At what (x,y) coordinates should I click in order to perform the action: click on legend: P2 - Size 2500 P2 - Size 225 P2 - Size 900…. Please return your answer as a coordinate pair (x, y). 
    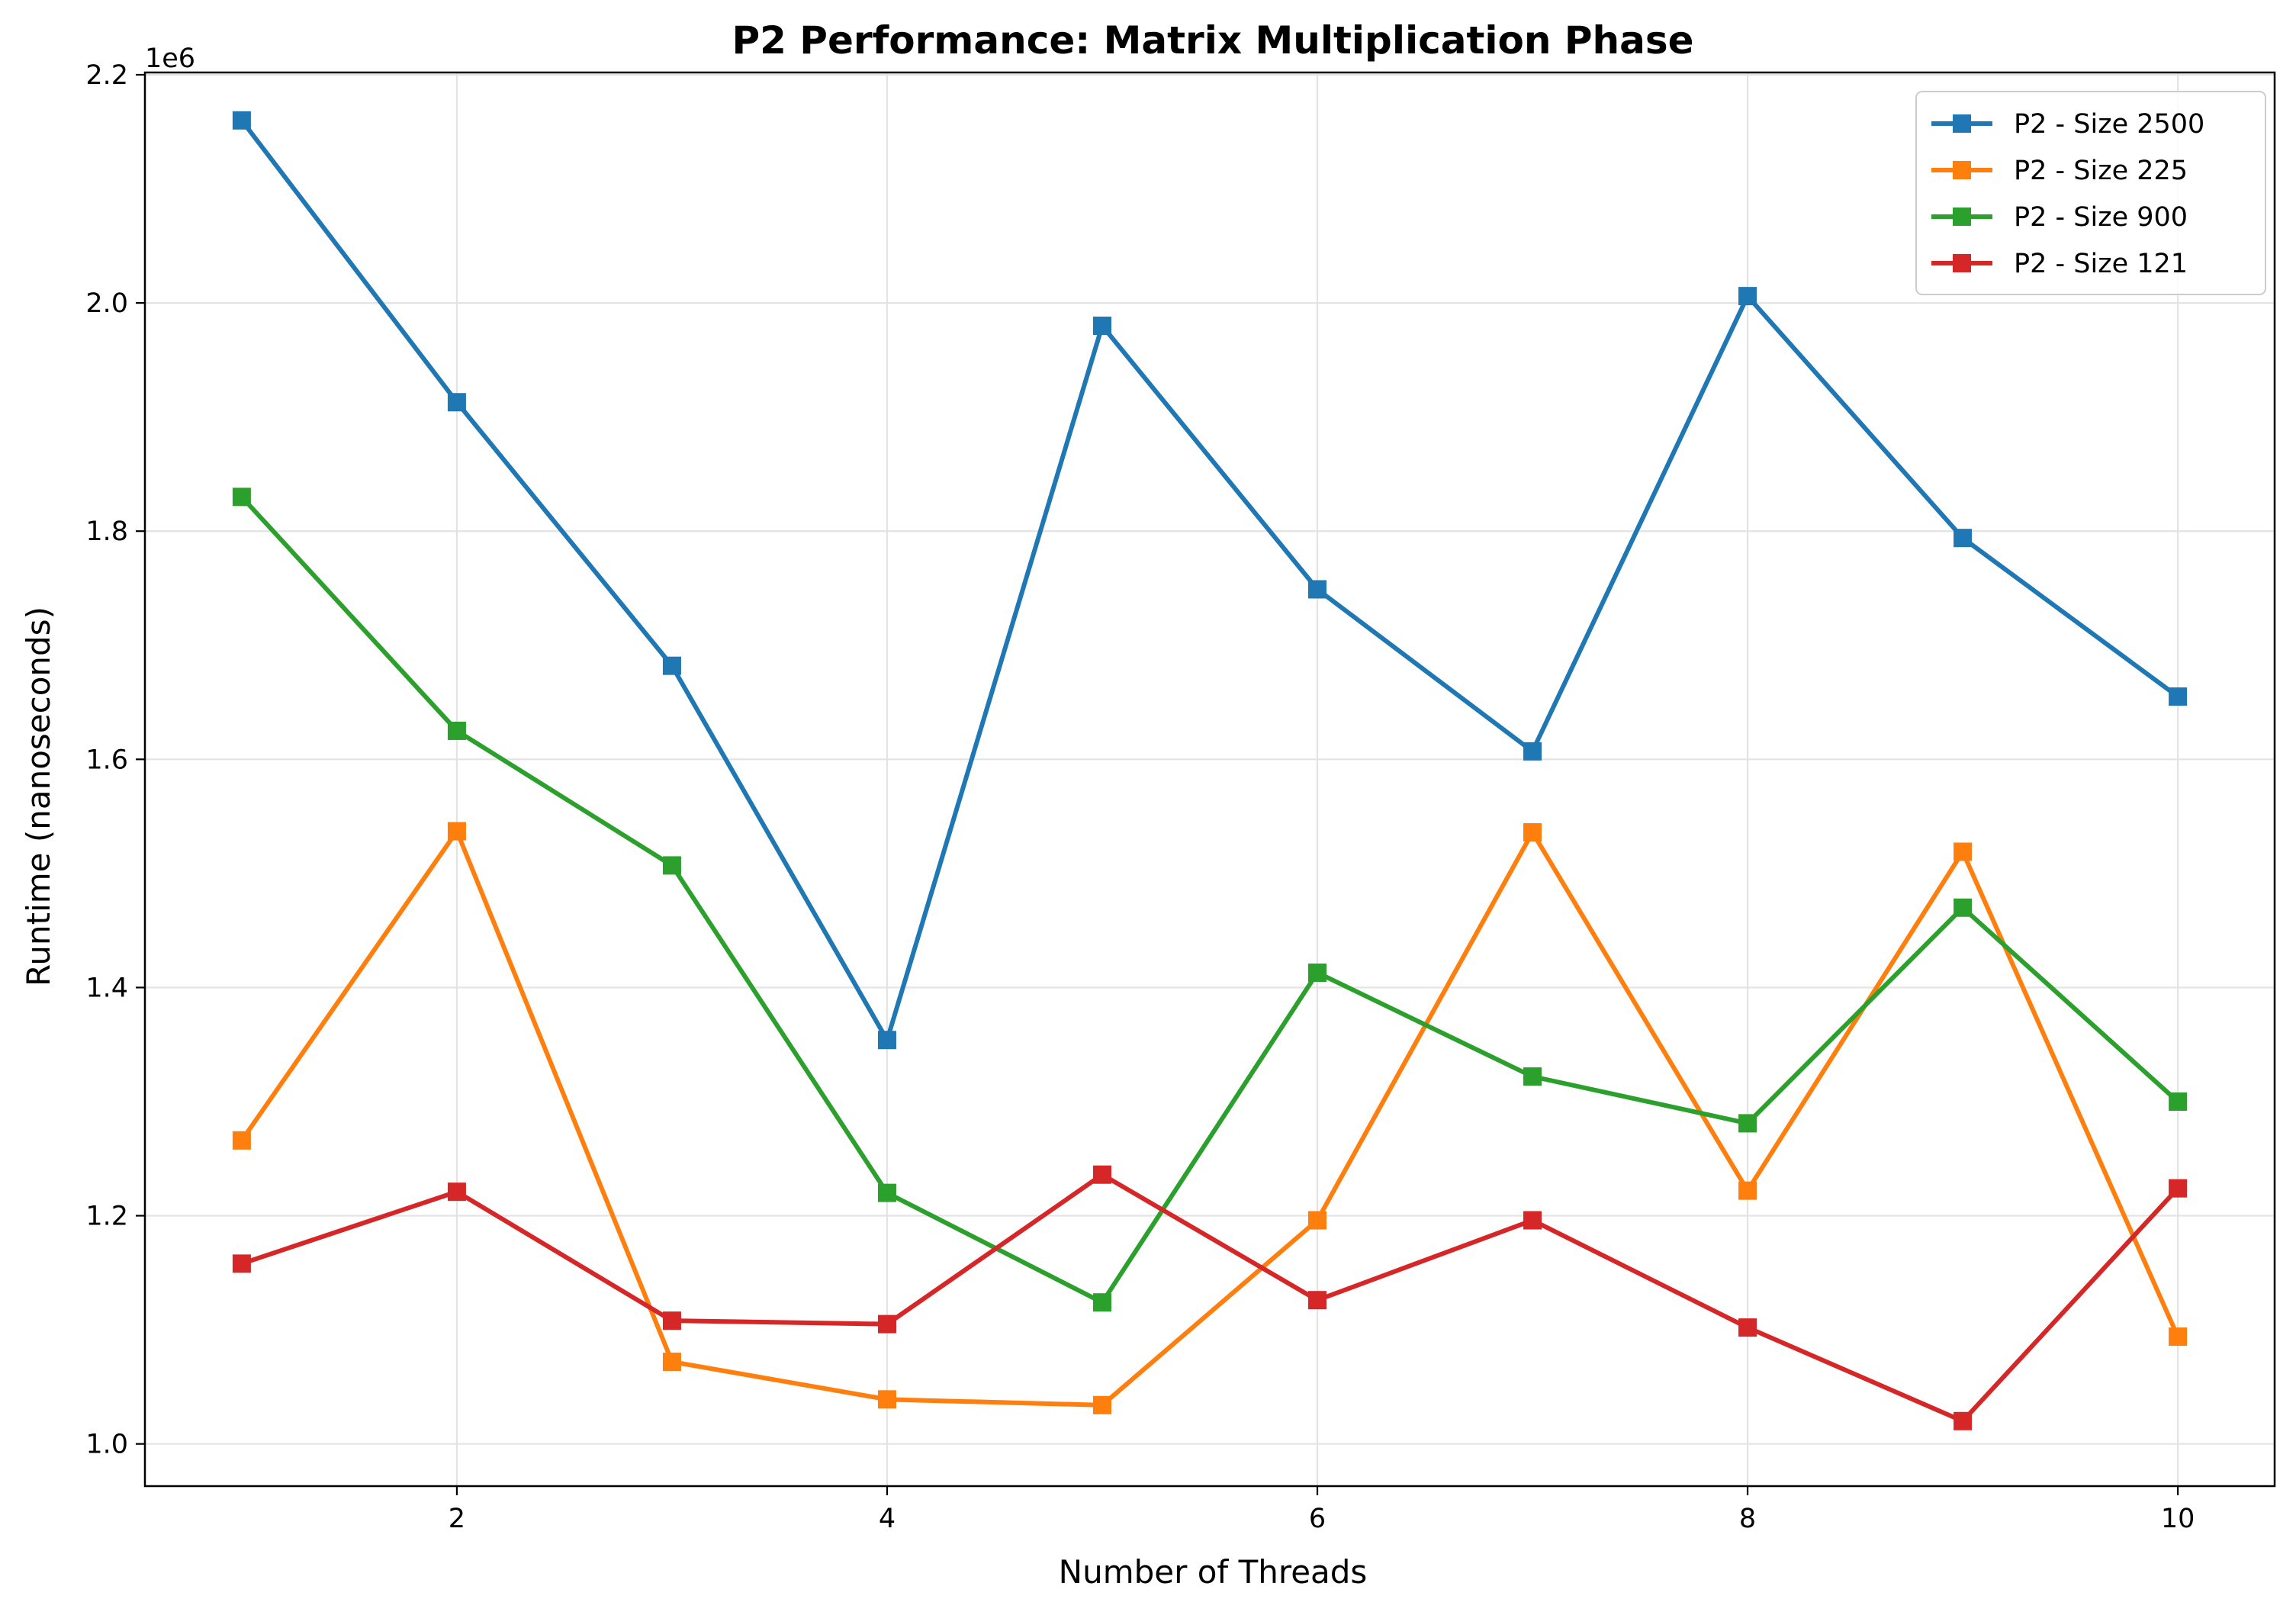
    Looking at the image, I should click on (2091, 193).